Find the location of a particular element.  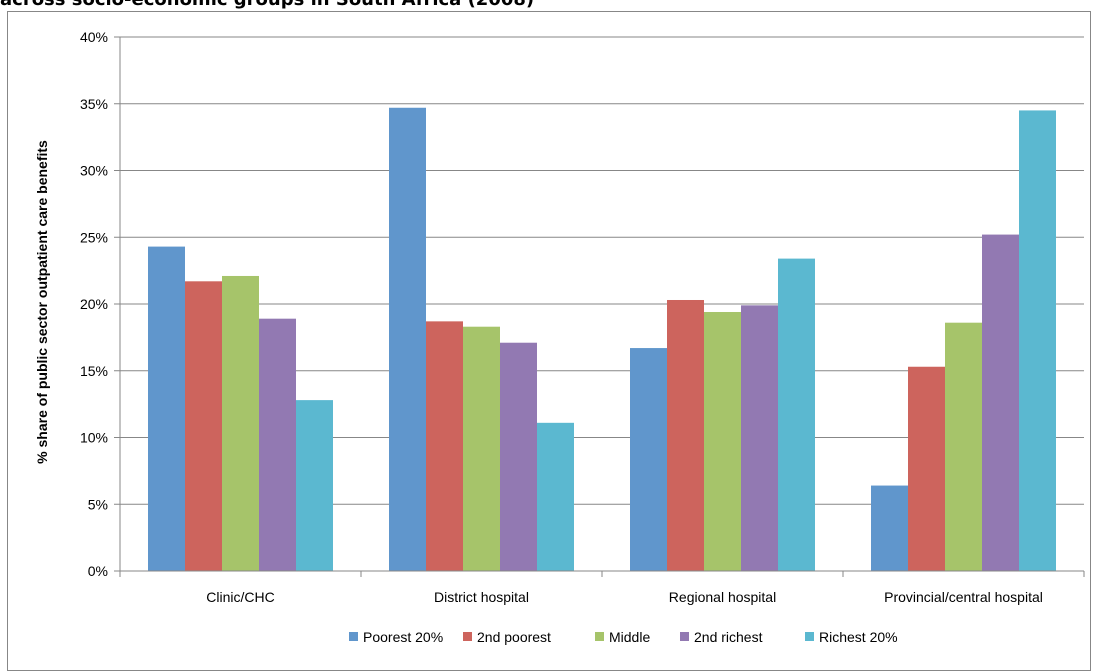

y-tick-label: 30% is located at coordinates (94, 171).